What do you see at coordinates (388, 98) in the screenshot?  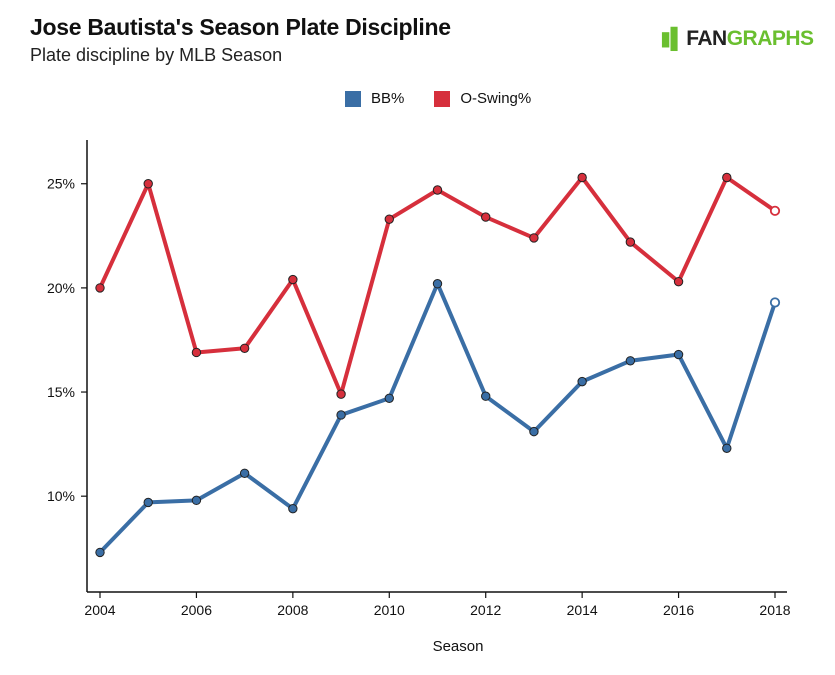 I see `legend-label-bb: BB%` at bounding box center [388, 98].